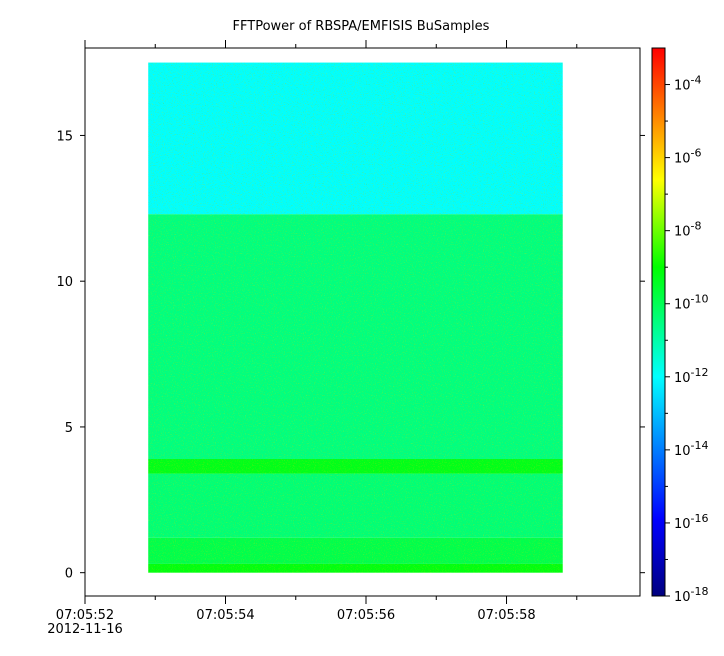 This screenshot has height=656, width=724. I want to click on x-tick-label: 07:05:58, so click(506, 615).